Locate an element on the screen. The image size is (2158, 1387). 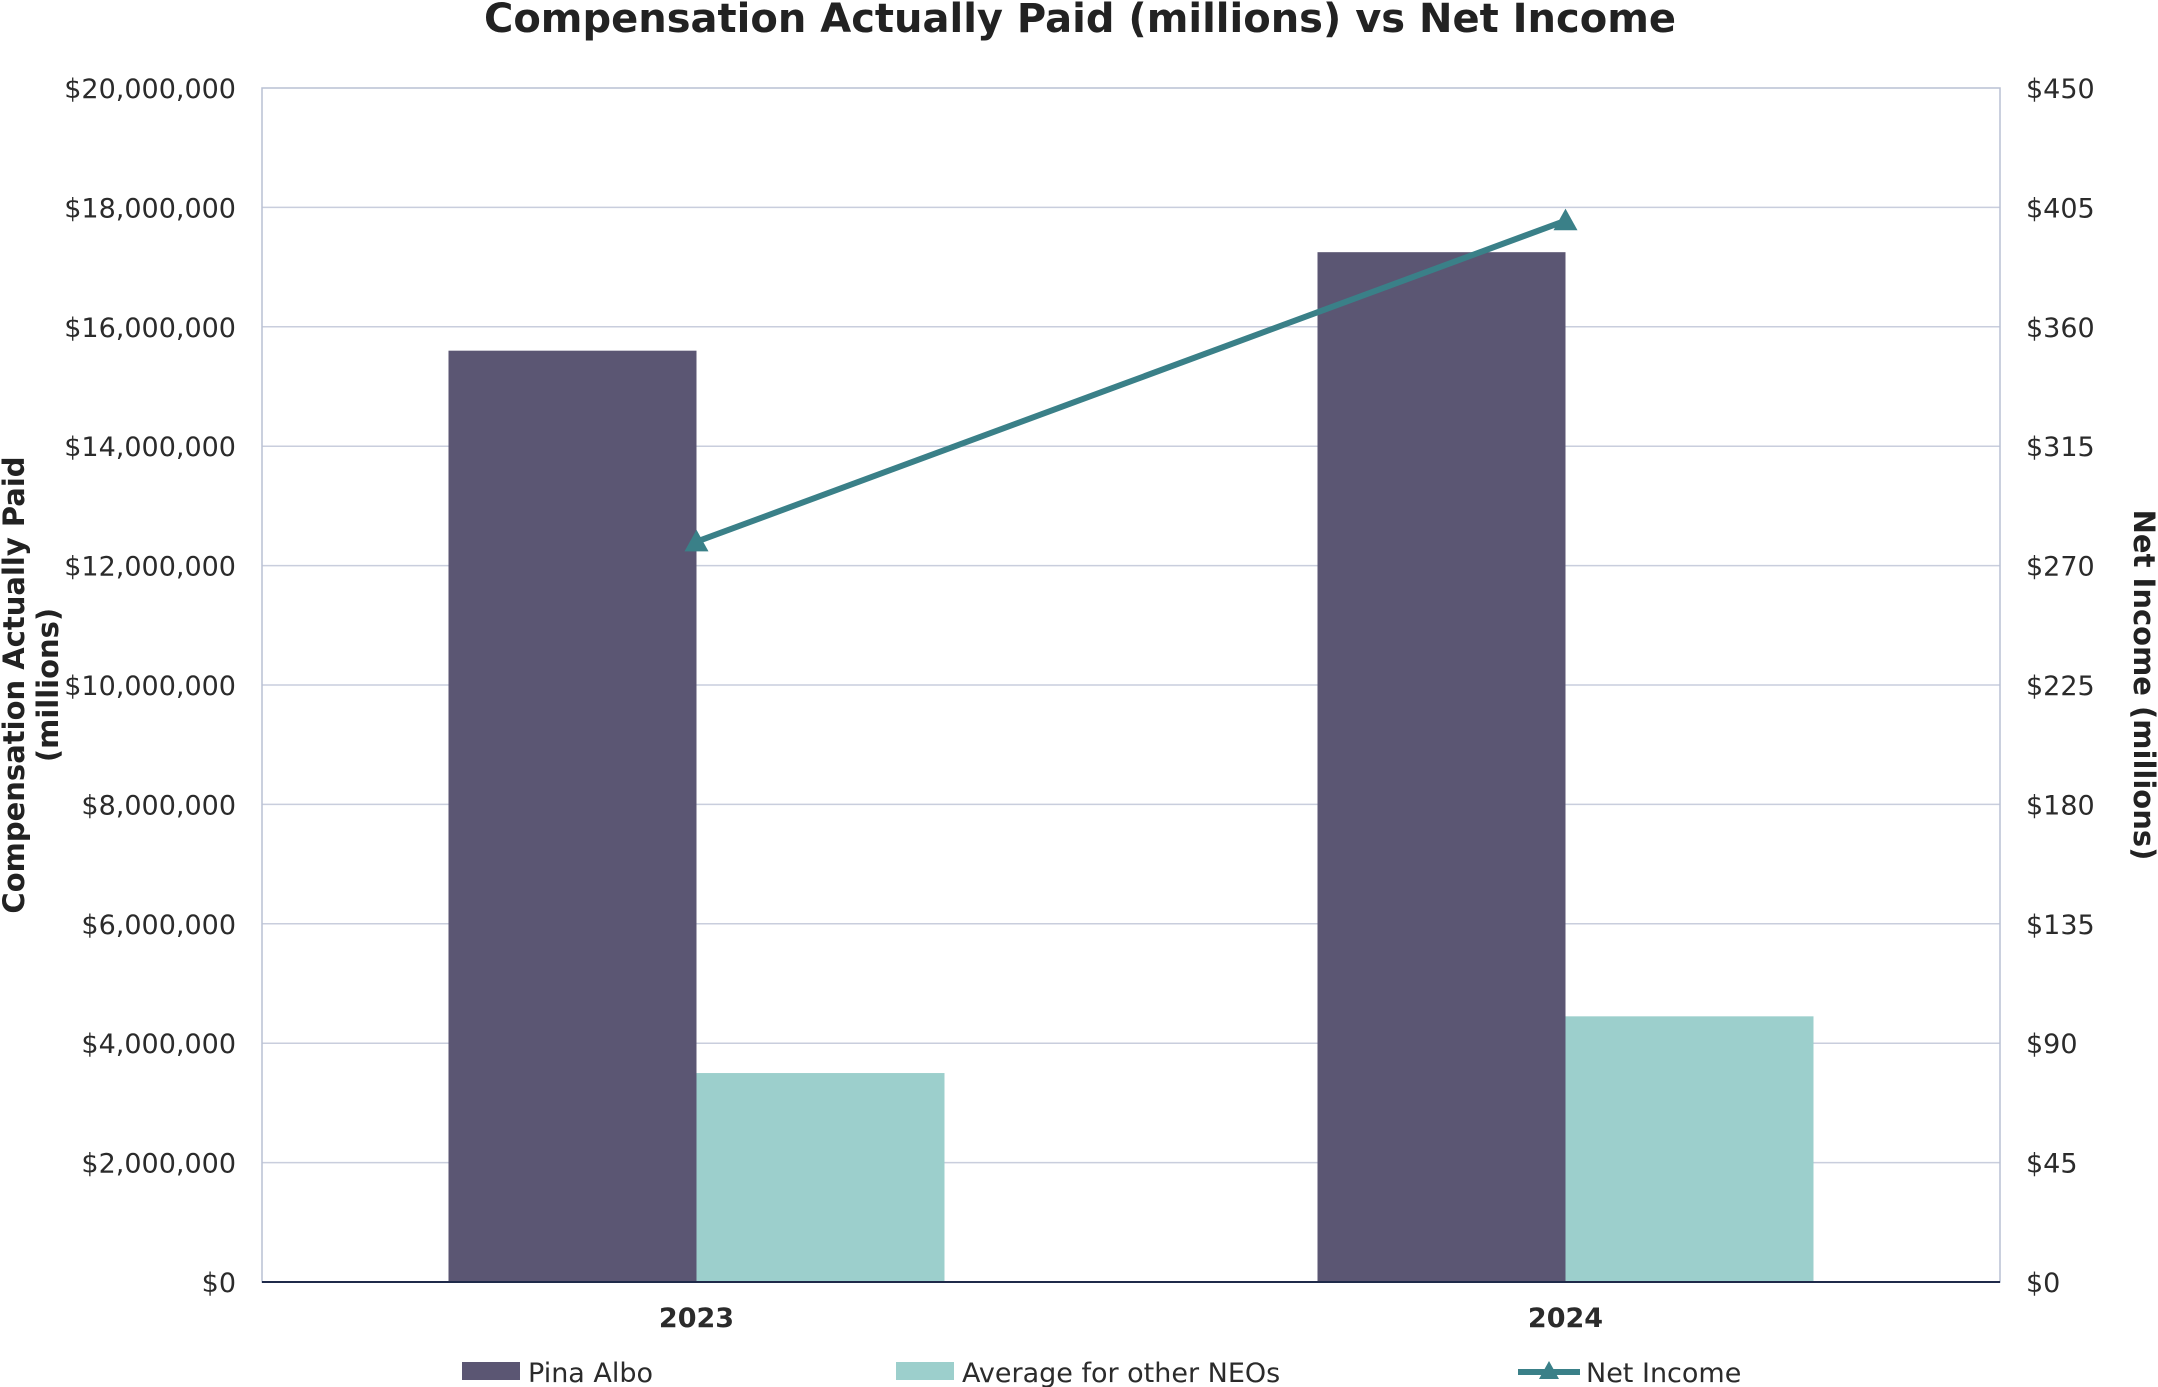
net-income-line-layer is located at coordinates (1131, 380).